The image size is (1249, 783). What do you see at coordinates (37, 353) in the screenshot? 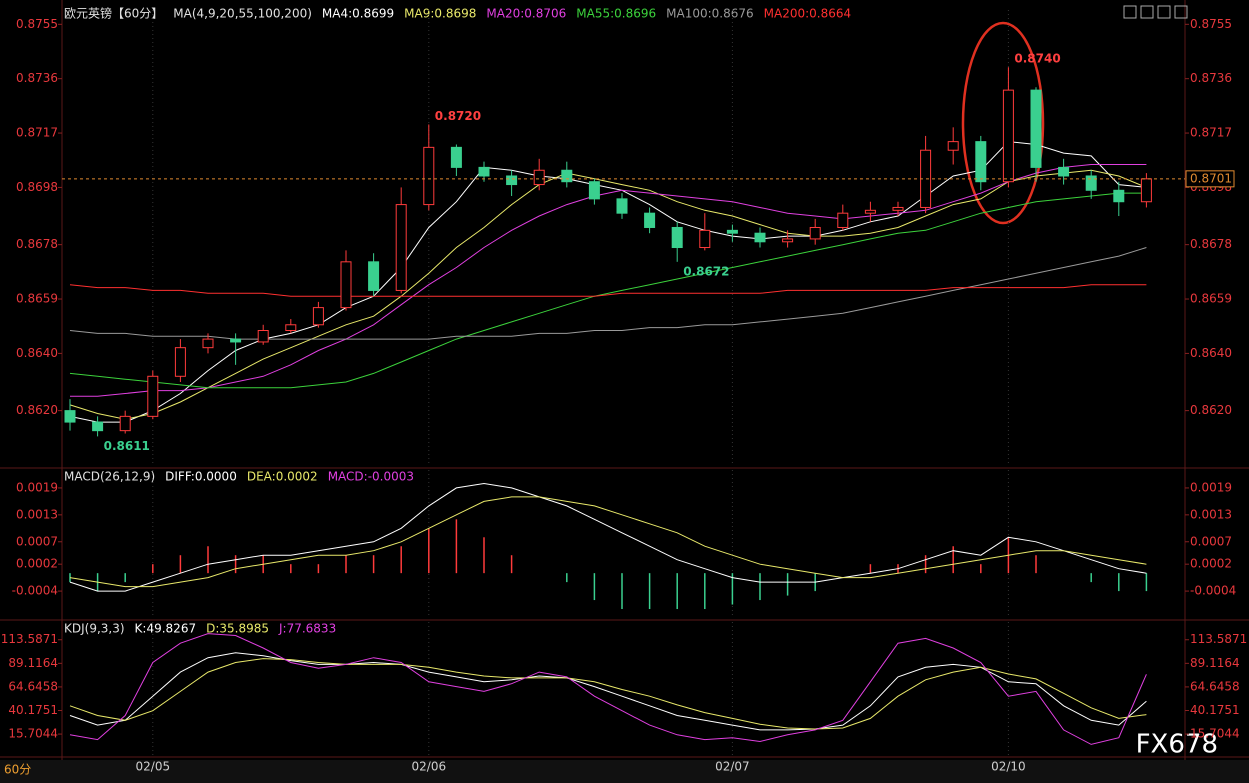
I see `y-tick-label: 0.8640` at bounding box center [37, 353].